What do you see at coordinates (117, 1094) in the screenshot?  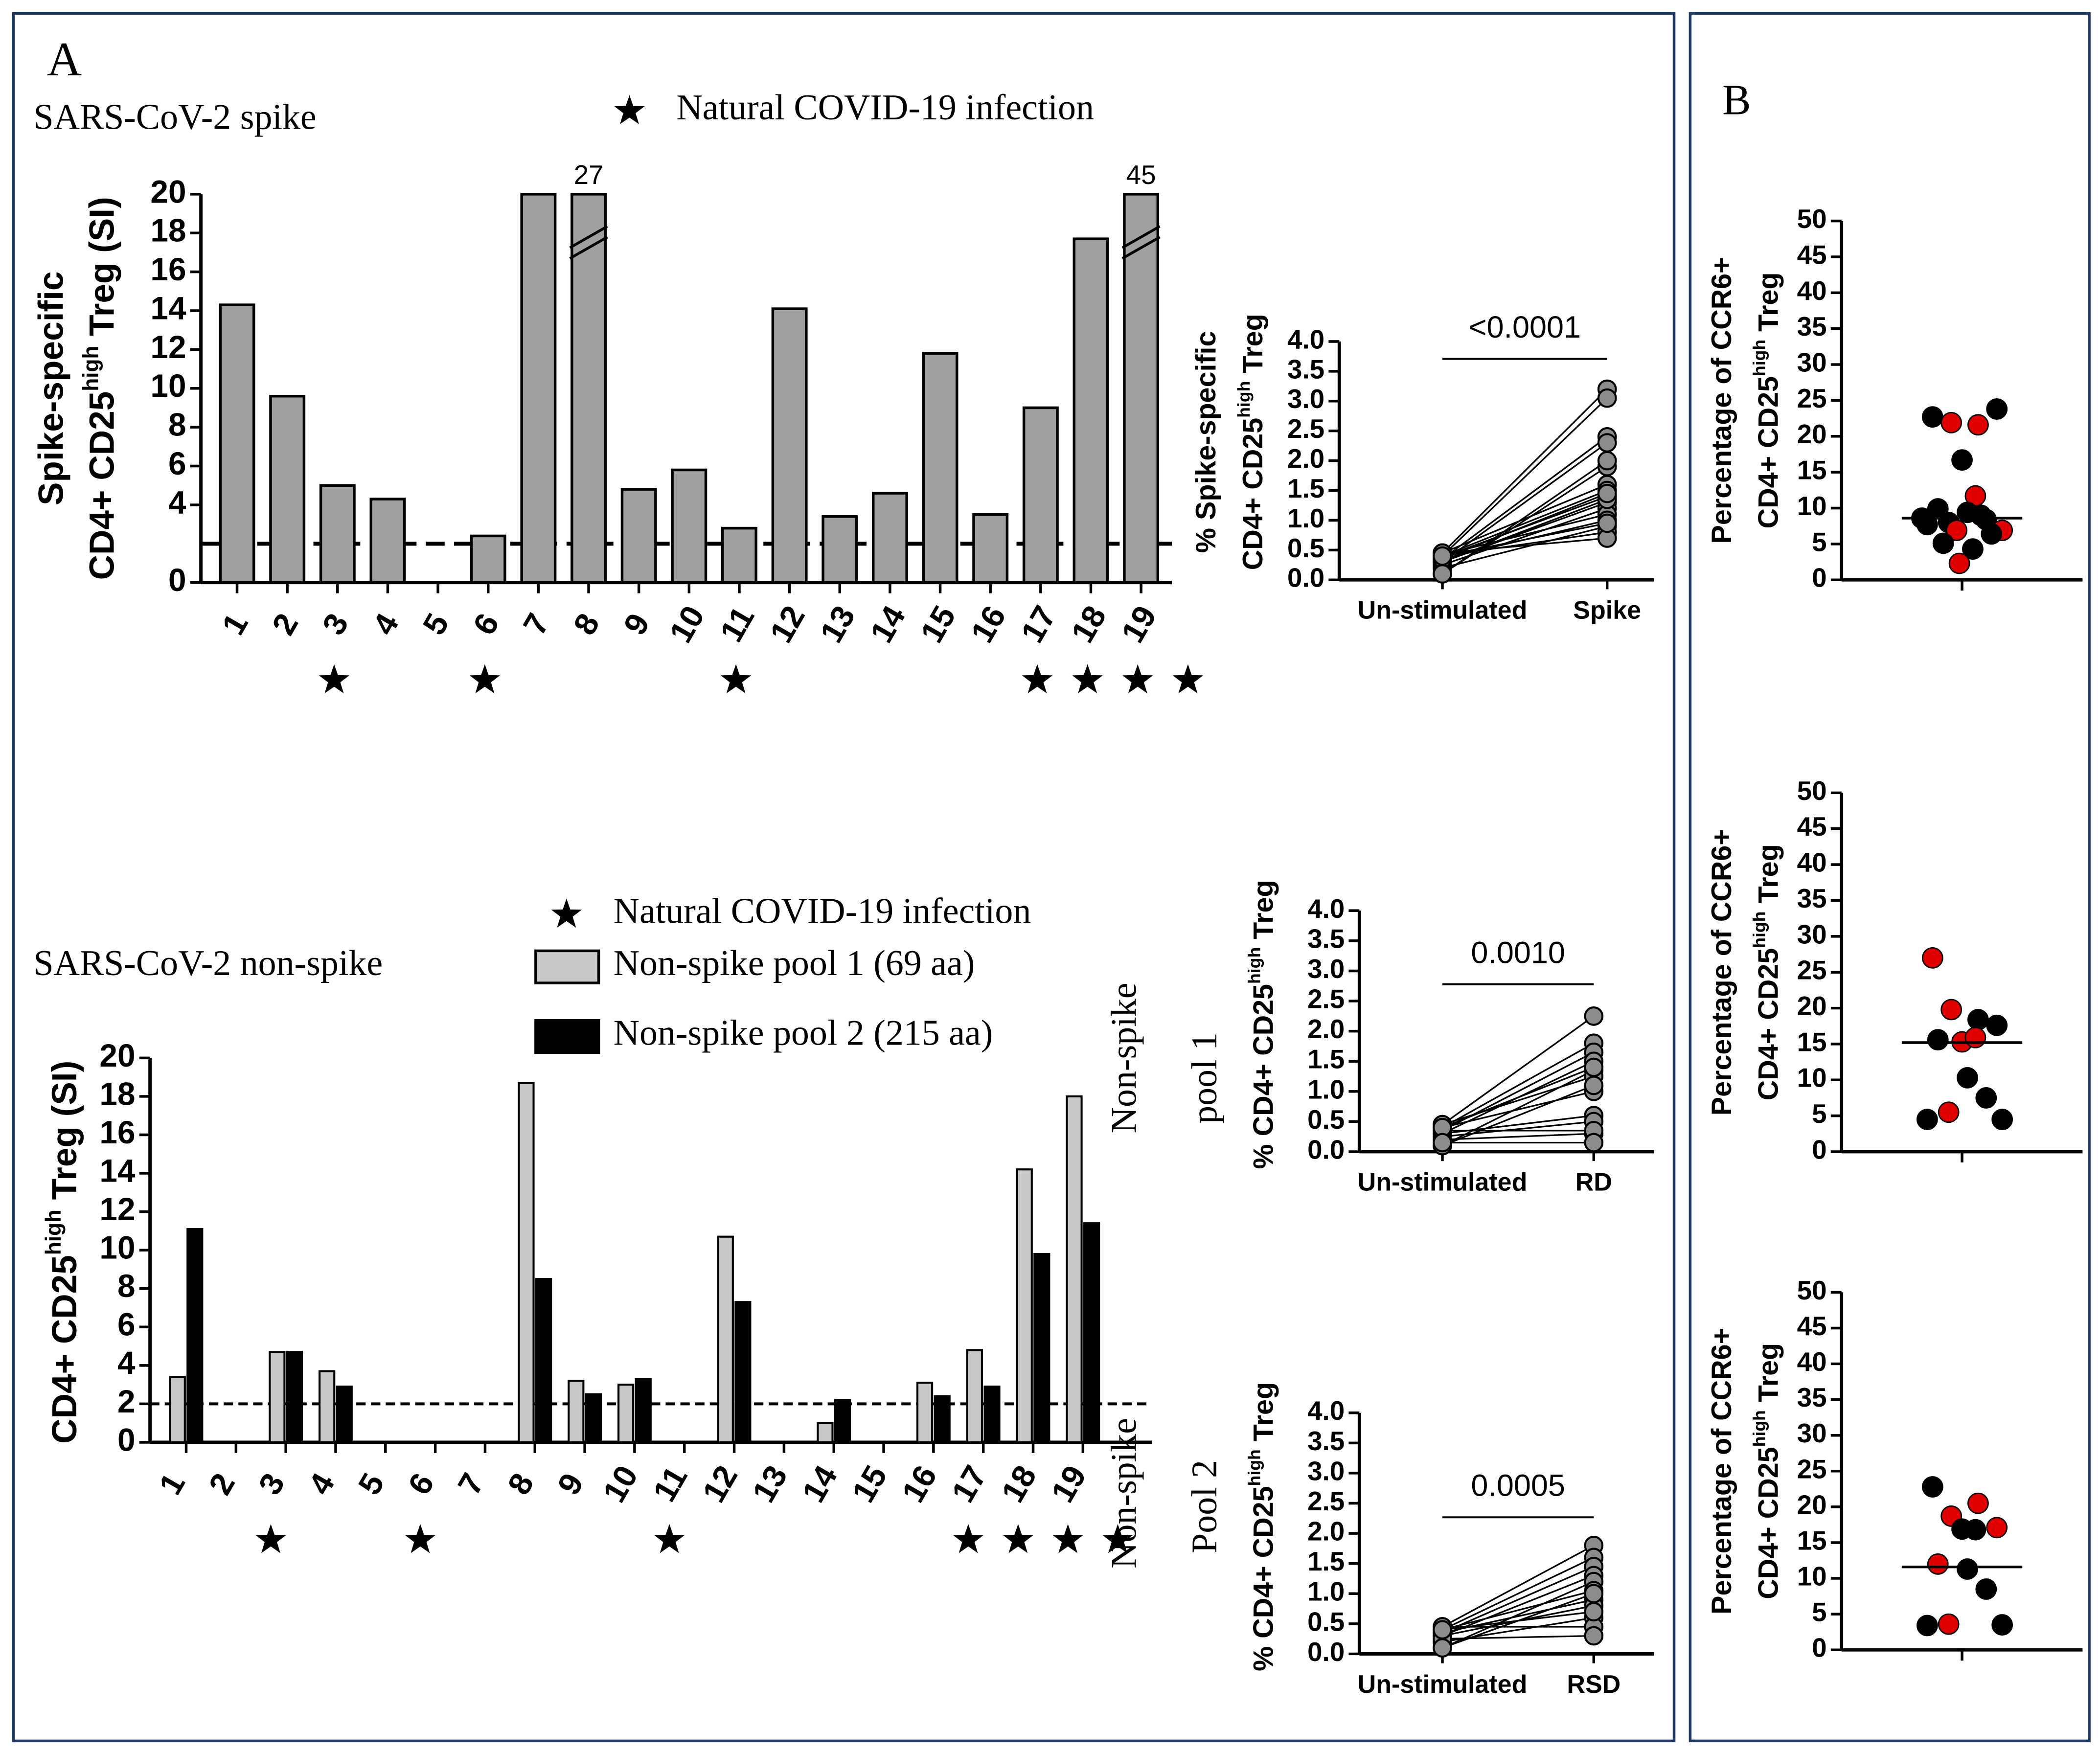 I see `y-tick-label: 18` at bounding box center [117, 1094].